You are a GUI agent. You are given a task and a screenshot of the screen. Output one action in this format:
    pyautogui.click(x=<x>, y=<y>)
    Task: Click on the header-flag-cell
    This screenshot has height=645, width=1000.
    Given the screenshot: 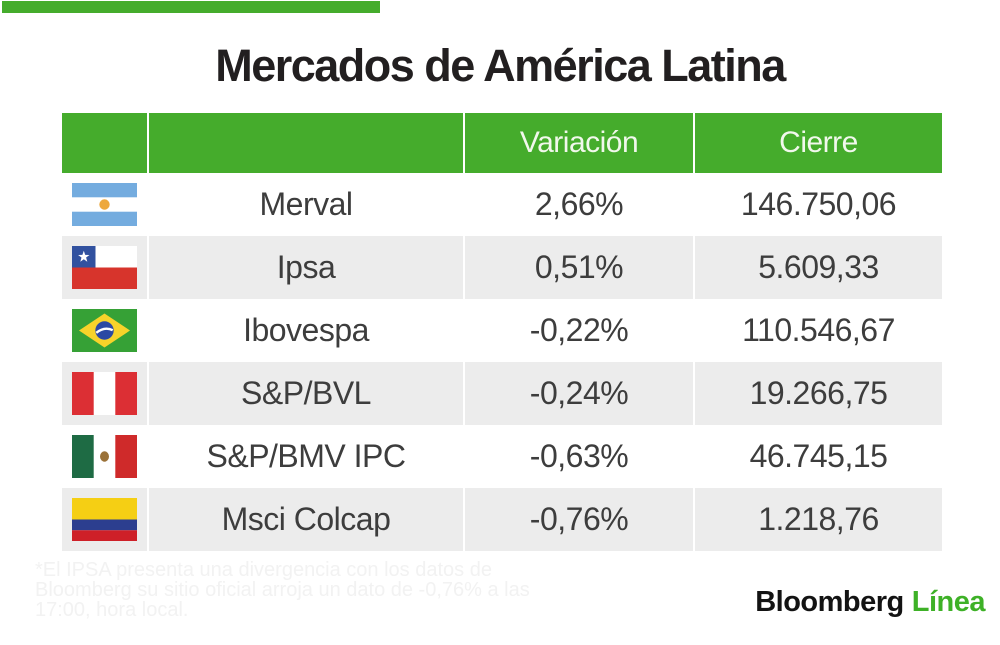 What is the action you would take?
    pyautogui.click(x=104, y=143)
    